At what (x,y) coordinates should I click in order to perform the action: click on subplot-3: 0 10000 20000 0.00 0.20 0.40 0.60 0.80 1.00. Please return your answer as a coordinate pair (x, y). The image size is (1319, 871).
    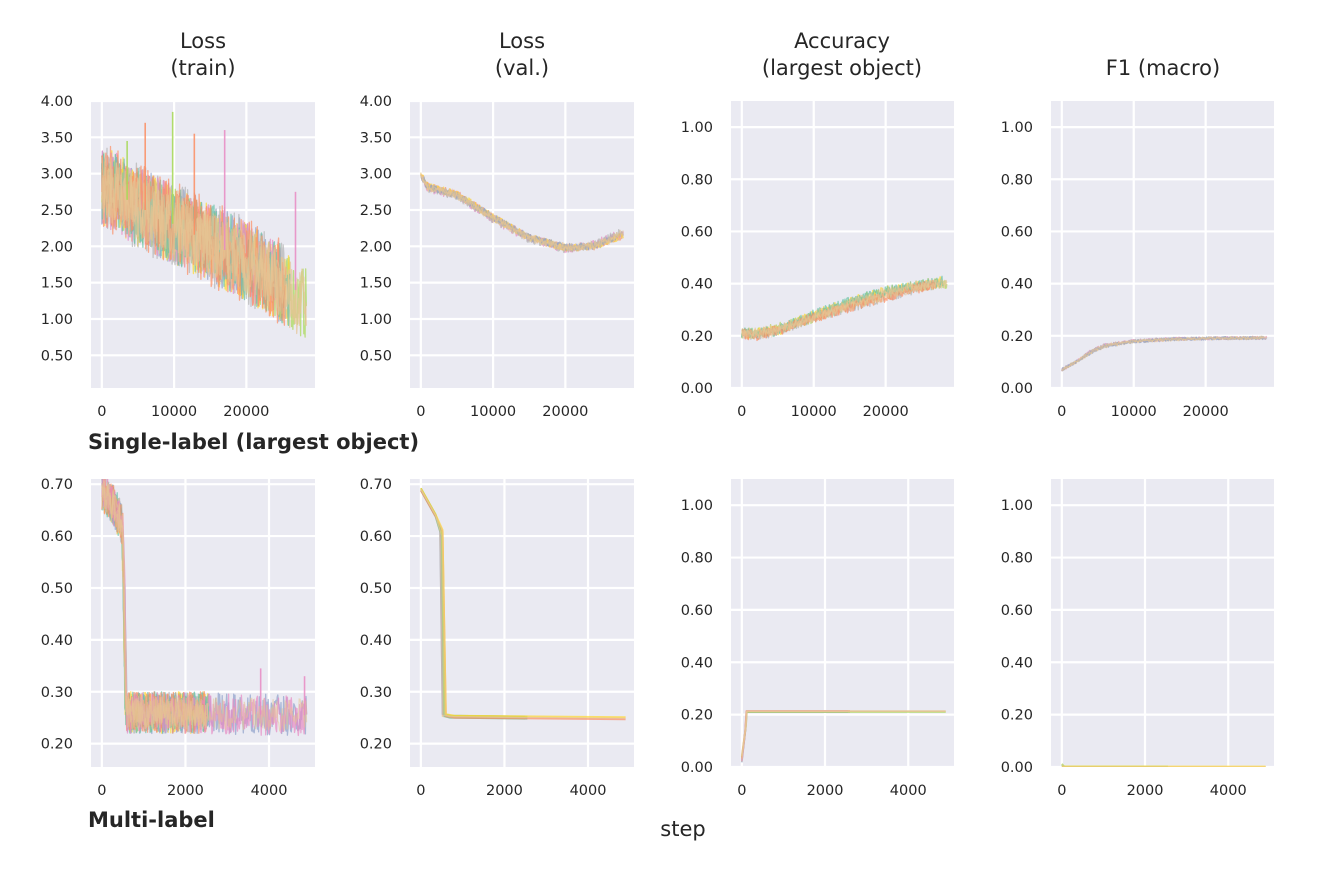
    Looking at the image, I should click on (817, 260).